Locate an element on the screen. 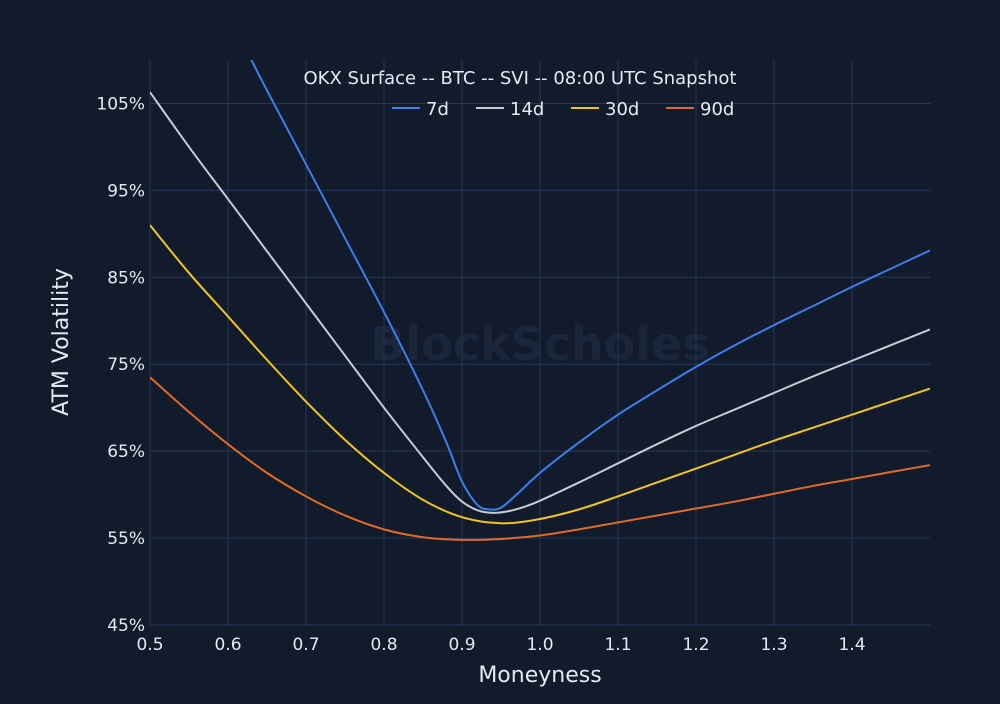  legend-label-30d: 30d is located at coordinates (622, 109).